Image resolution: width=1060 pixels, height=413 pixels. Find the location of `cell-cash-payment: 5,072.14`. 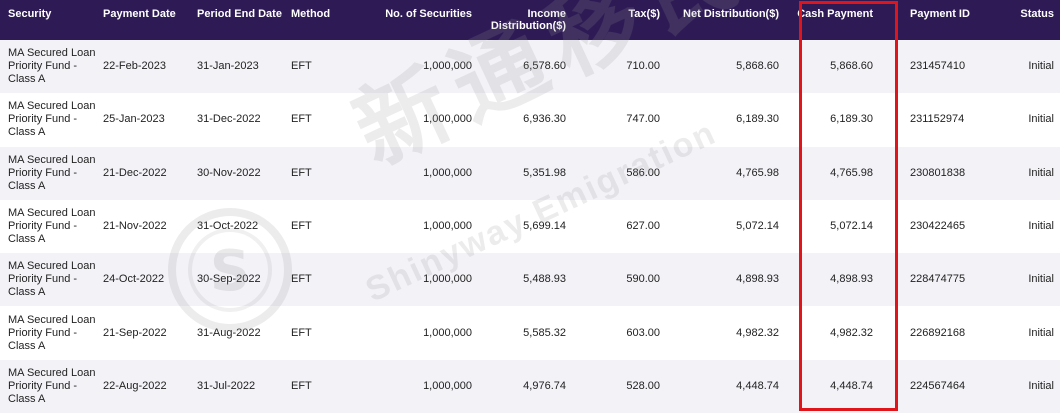

cell-cash-payment: 5,072.14 is located at coordinates (851, 225).